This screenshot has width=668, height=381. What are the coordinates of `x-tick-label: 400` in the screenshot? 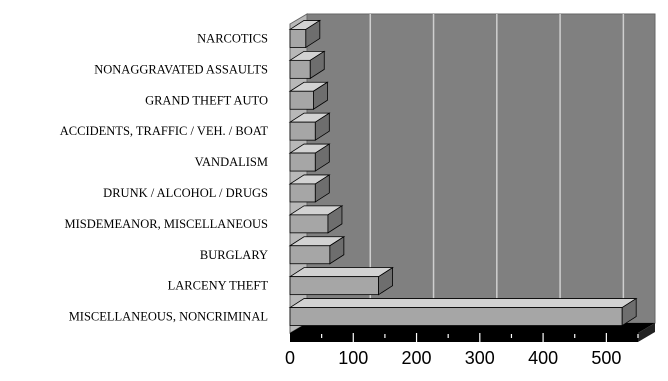 It's located at (543, 358).